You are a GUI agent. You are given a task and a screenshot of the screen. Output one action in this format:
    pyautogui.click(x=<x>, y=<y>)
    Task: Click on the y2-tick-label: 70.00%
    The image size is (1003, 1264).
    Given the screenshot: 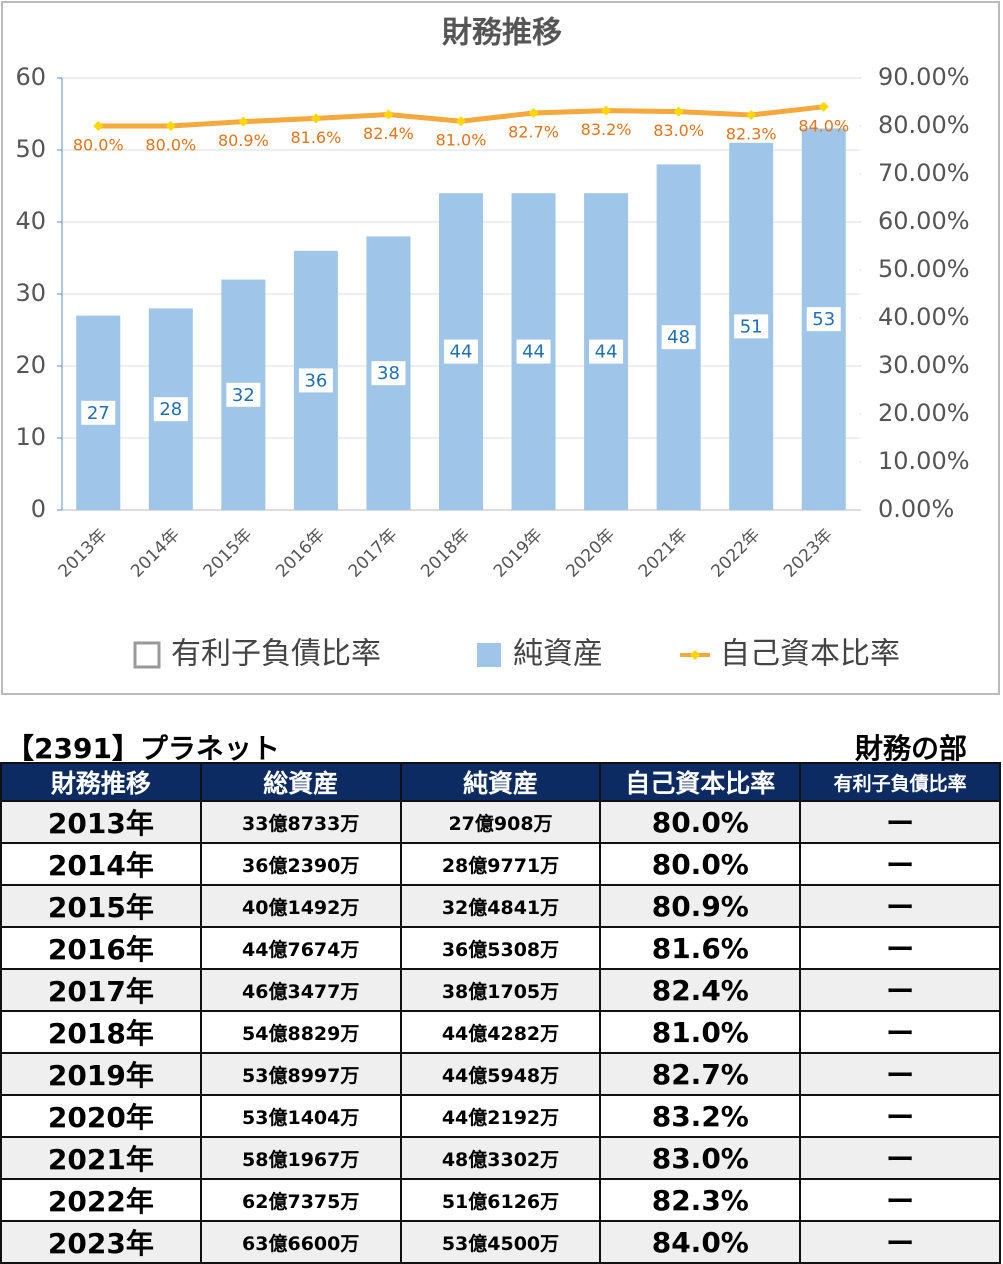 What is the action you would take?
    pyautogui.click(x=924, y=173)
    